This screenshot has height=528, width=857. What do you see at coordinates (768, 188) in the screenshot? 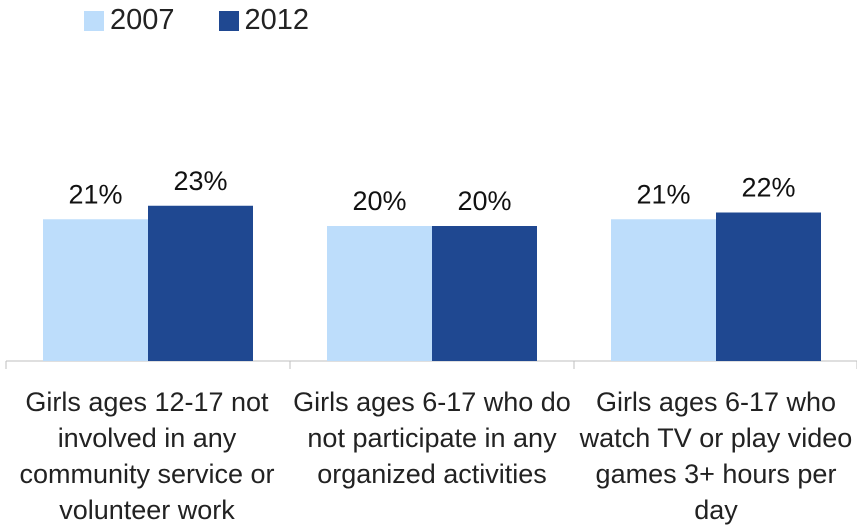
I see `data-label-2012-category-3: 22%` at bounding box center [768, 188].